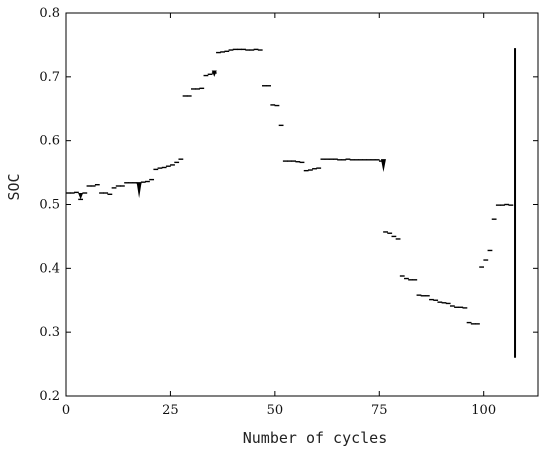 Image resolution: width=550 pixels, height=451 pixels. What do you see at coordinates (170, 410) in the screenshot?
I see `x-tick-label-1: 25` at bounding box center [170, 410].